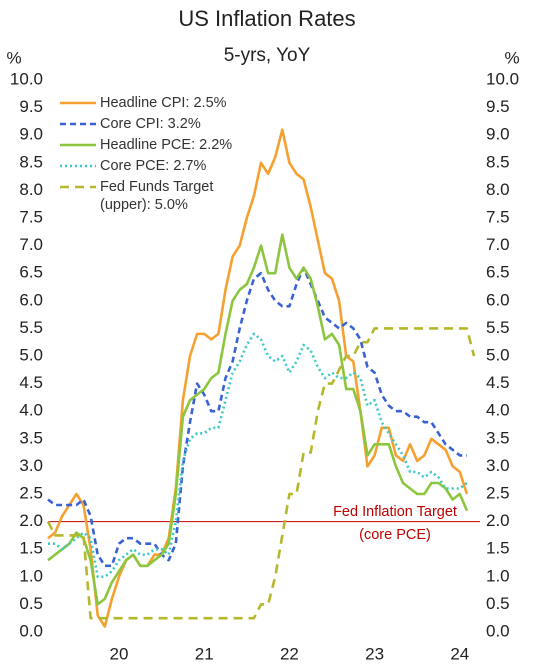  What do you see at coordinates (31, 465) in the screenshot?
I see `y-tick-label: 3.0` at bounding box center [31, 465].